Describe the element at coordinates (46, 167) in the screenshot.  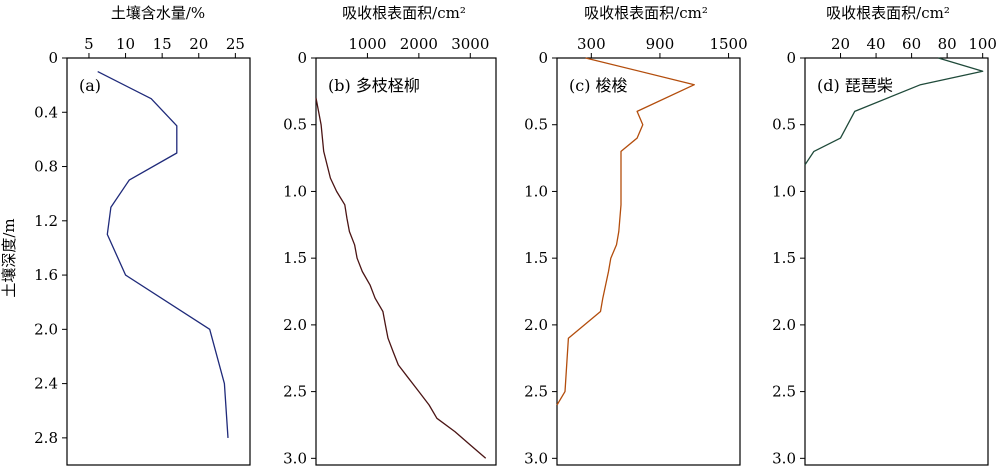
I see `panel-a-ytick-label: 0.8` at that location.